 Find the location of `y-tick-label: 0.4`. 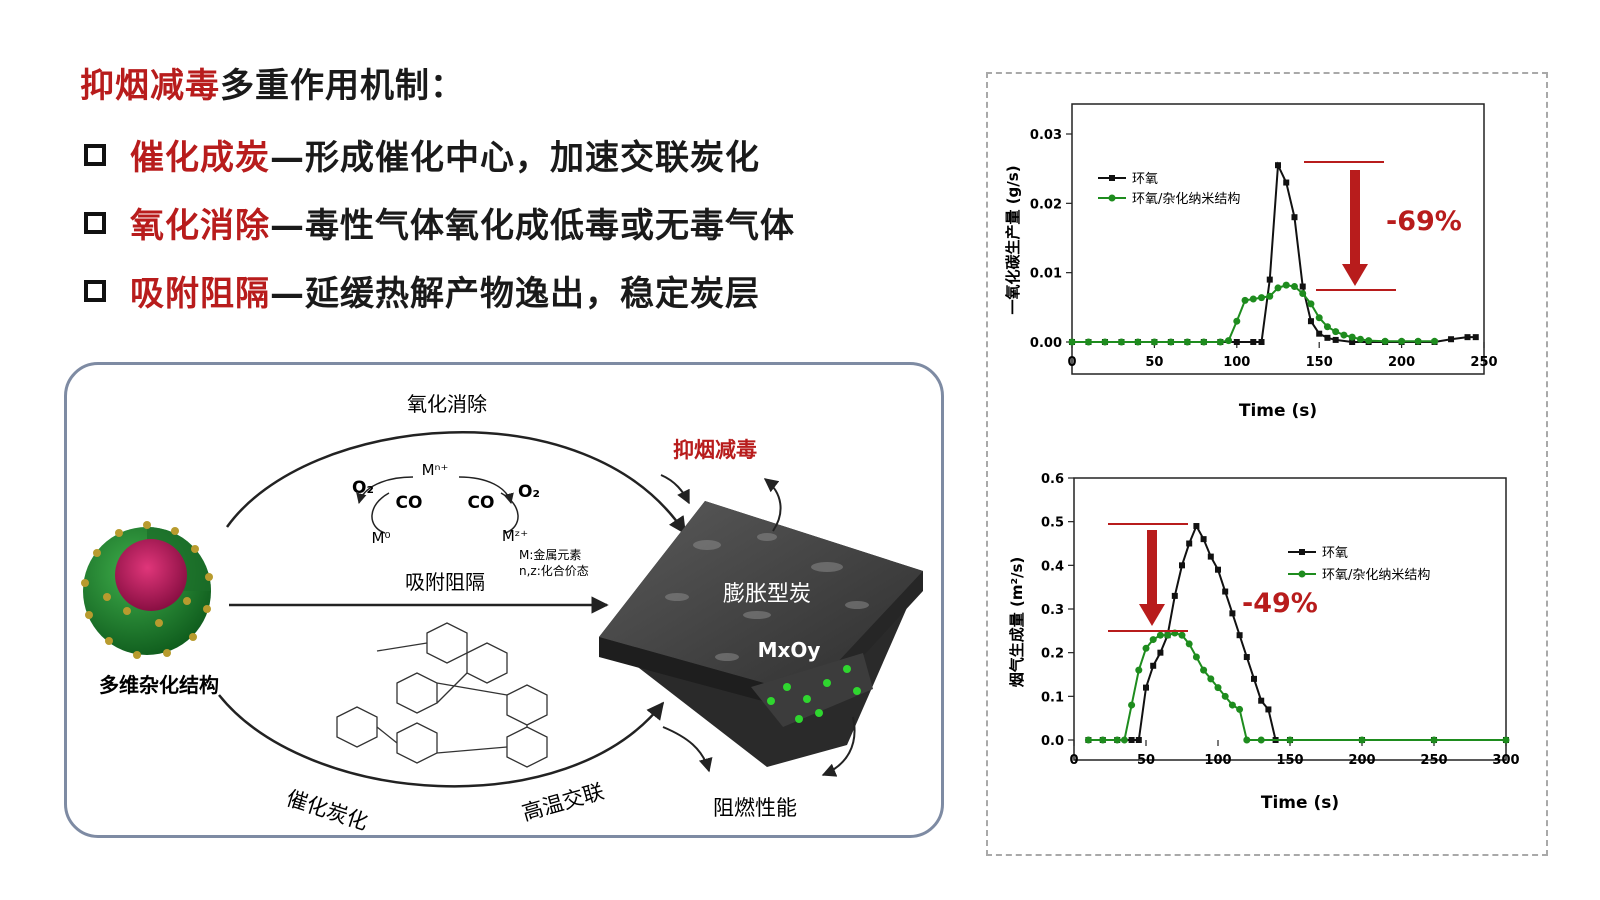

y-tick-label: 0.4 is located at coordinates (1052, 566).